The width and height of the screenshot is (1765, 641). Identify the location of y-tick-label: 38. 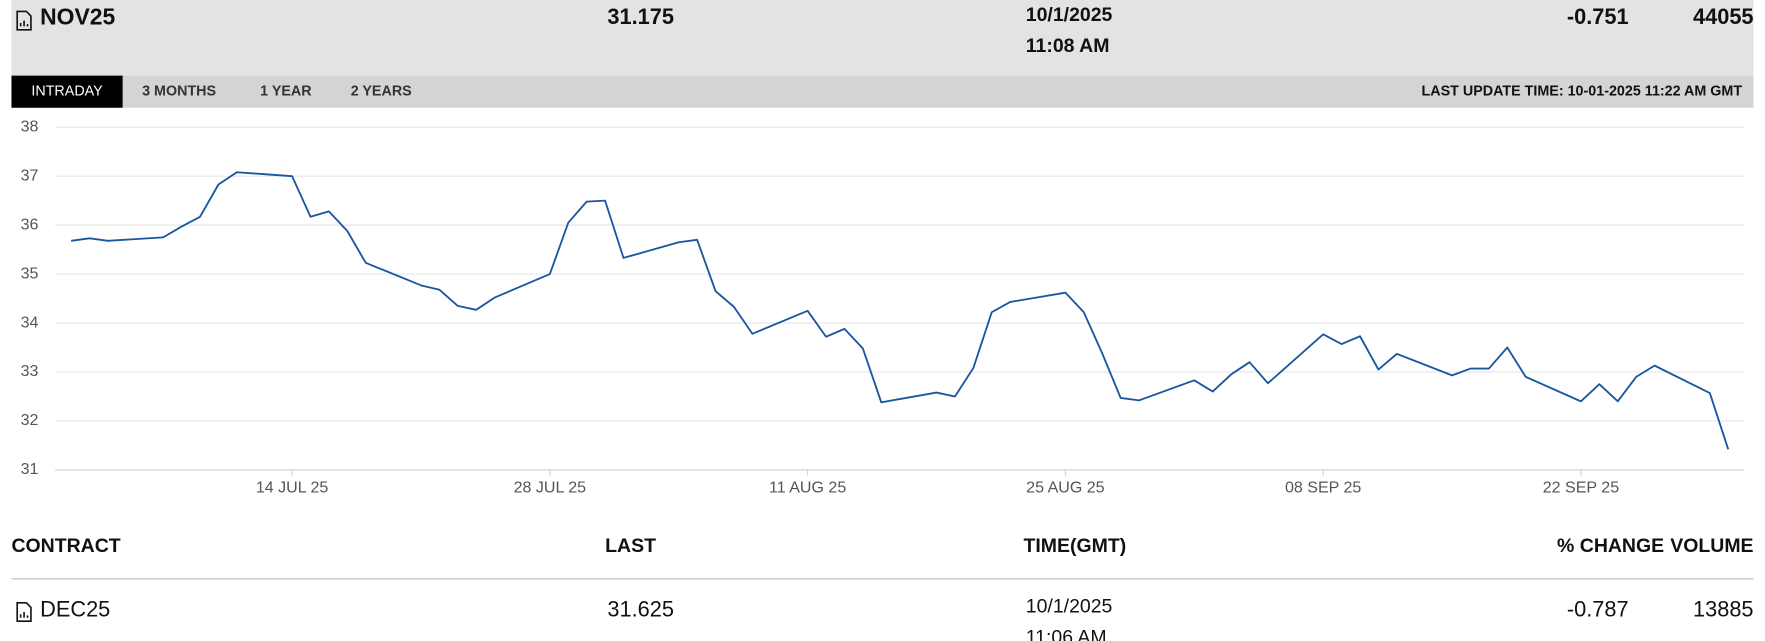
(30, 126).